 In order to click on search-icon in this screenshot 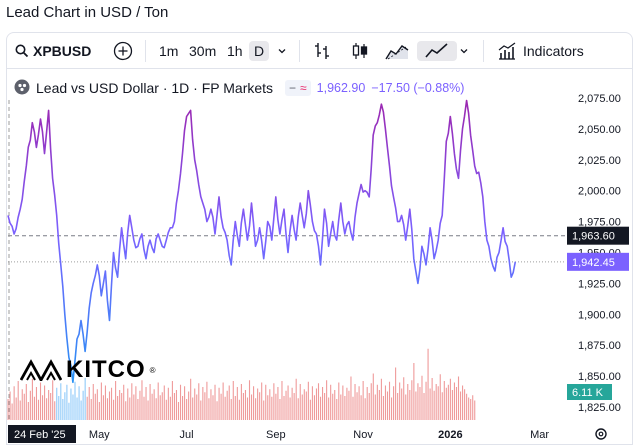, I will do `click(22, 51)`.